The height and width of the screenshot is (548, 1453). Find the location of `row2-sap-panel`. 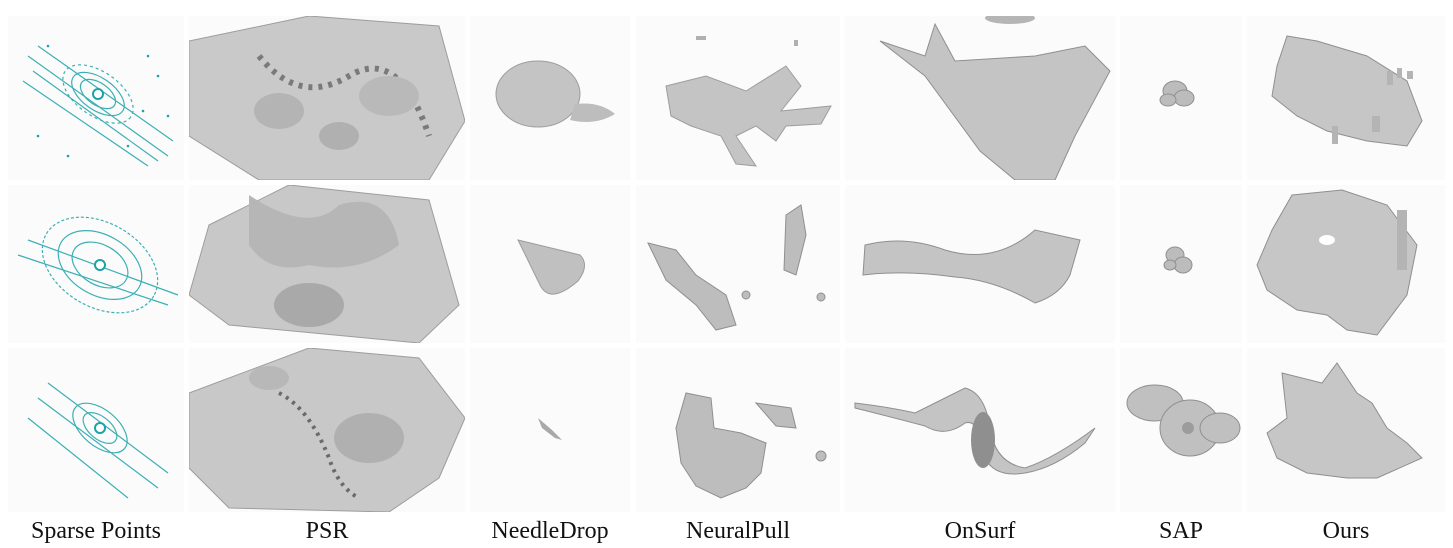

row2-sap-panel is located at coordinates (1181, 264).